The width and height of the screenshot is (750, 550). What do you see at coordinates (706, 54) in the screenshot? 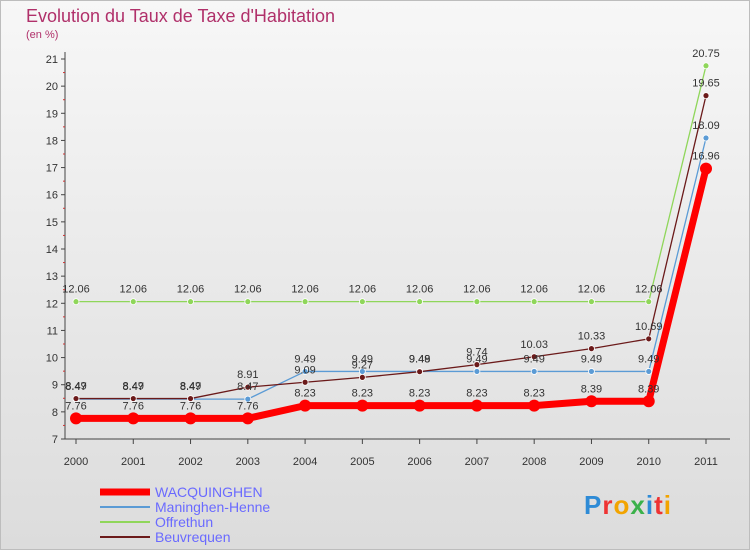
I see `data-label: 20.75` at bounding box center [706, 54].